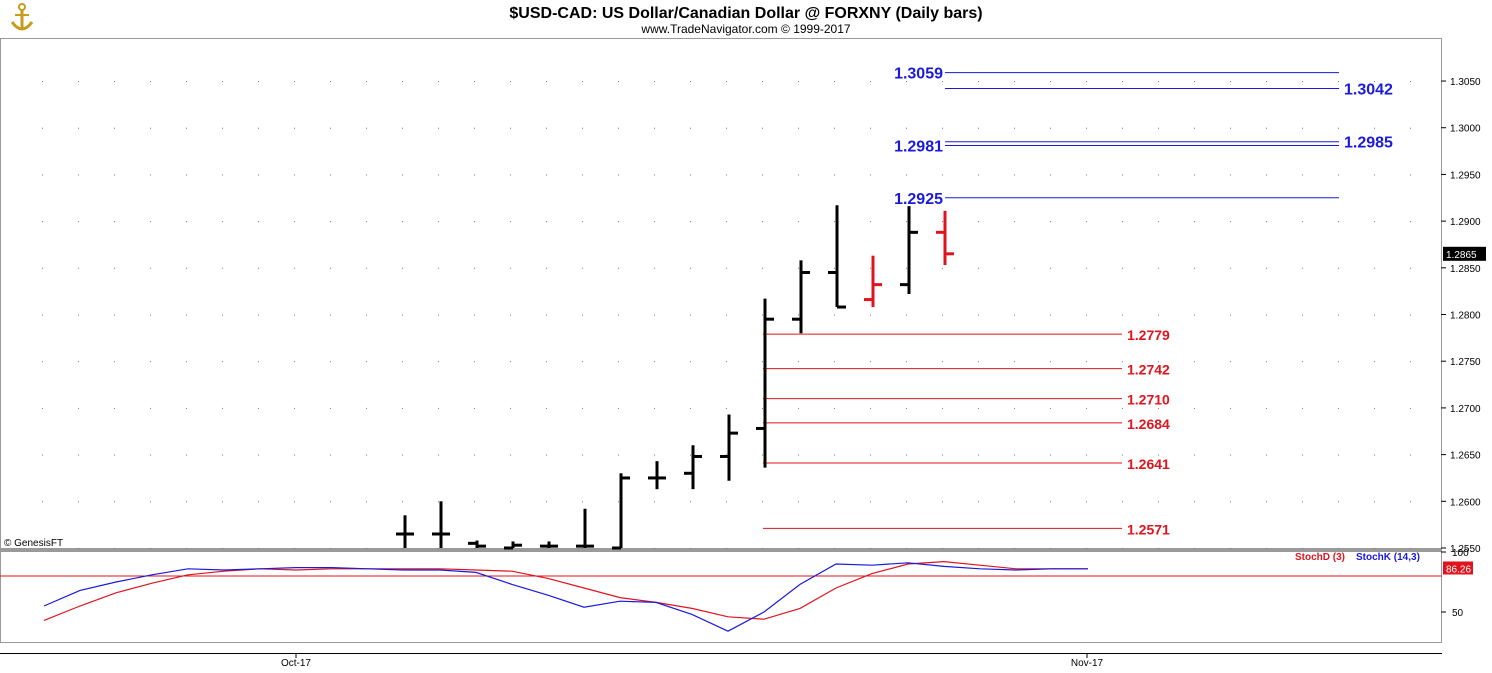 This screenshot has height=673, width=1492. Describe the element at coordinates (1460, 553) in the screenshot. I see `stoch-tick-label: 100` at that location.